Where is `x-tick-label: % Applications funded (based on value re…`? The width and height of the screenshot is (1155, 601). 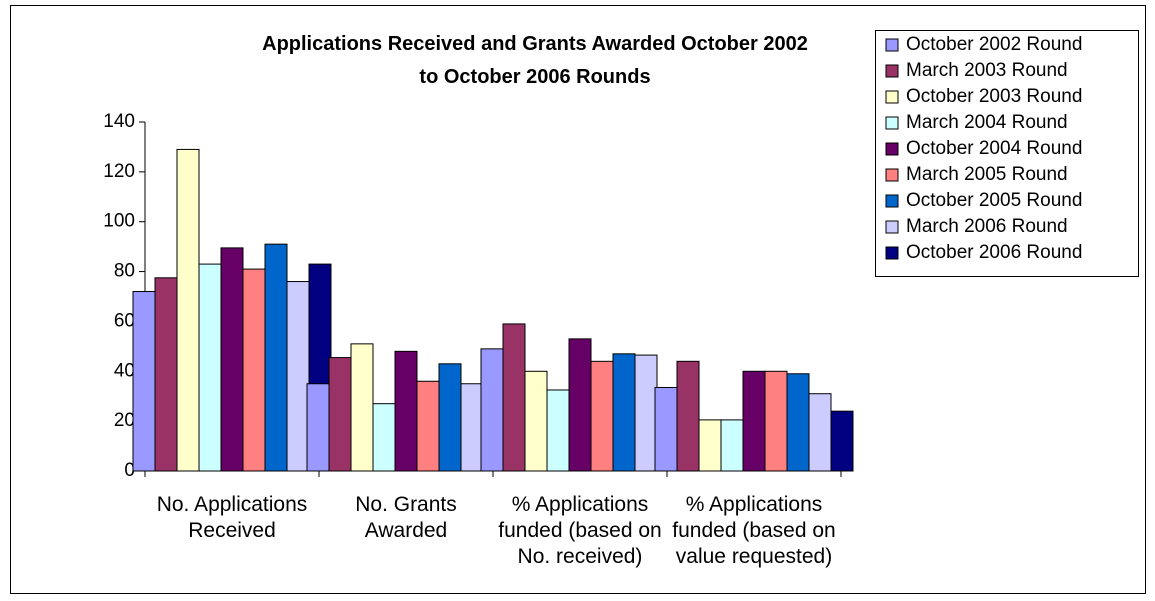
x-tick-label: % Applications funded (based on value re… is located at coordinates (754, 530).